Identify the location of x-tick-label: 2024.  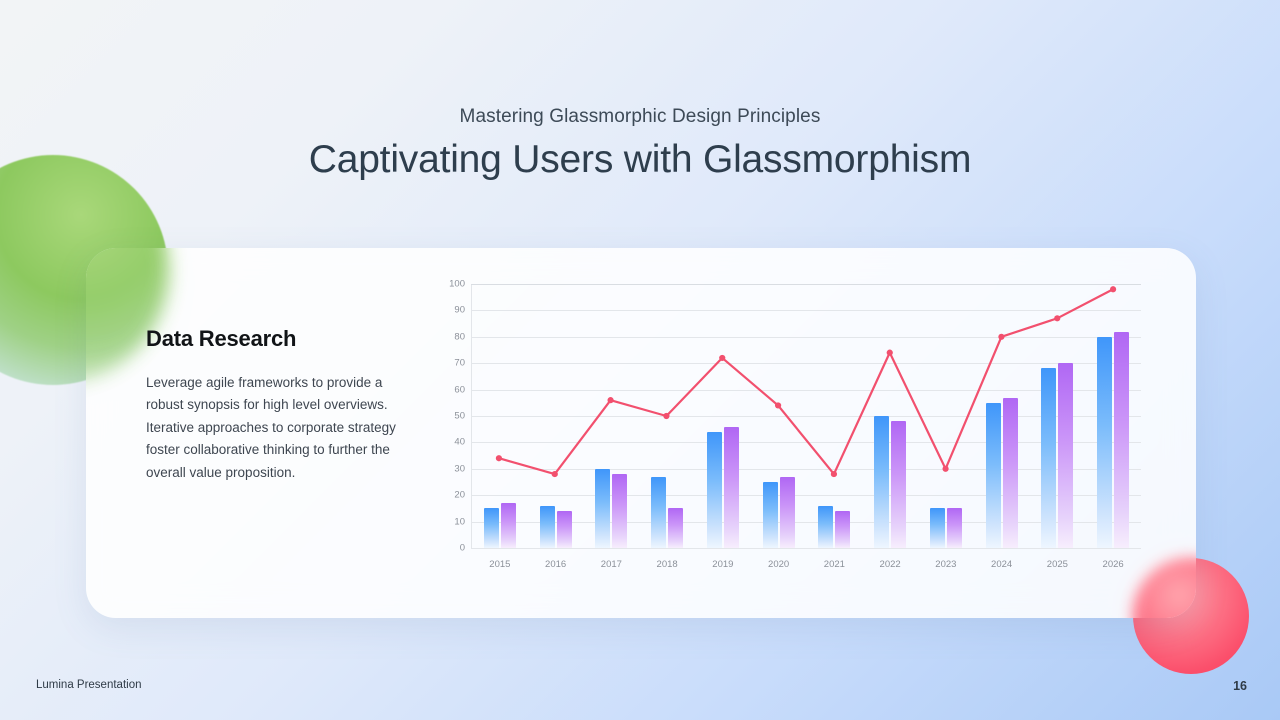
(1002, 564).